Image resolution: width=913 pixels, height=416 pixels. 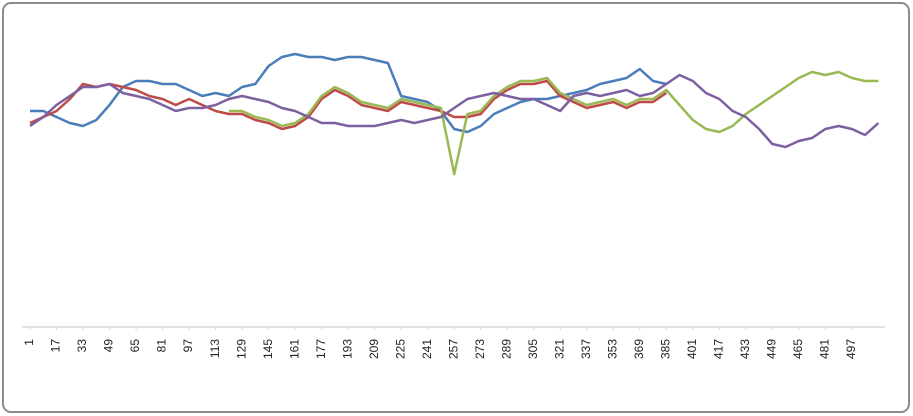 I want to click on x-tick-label: 161, so click(x=294, y=349).